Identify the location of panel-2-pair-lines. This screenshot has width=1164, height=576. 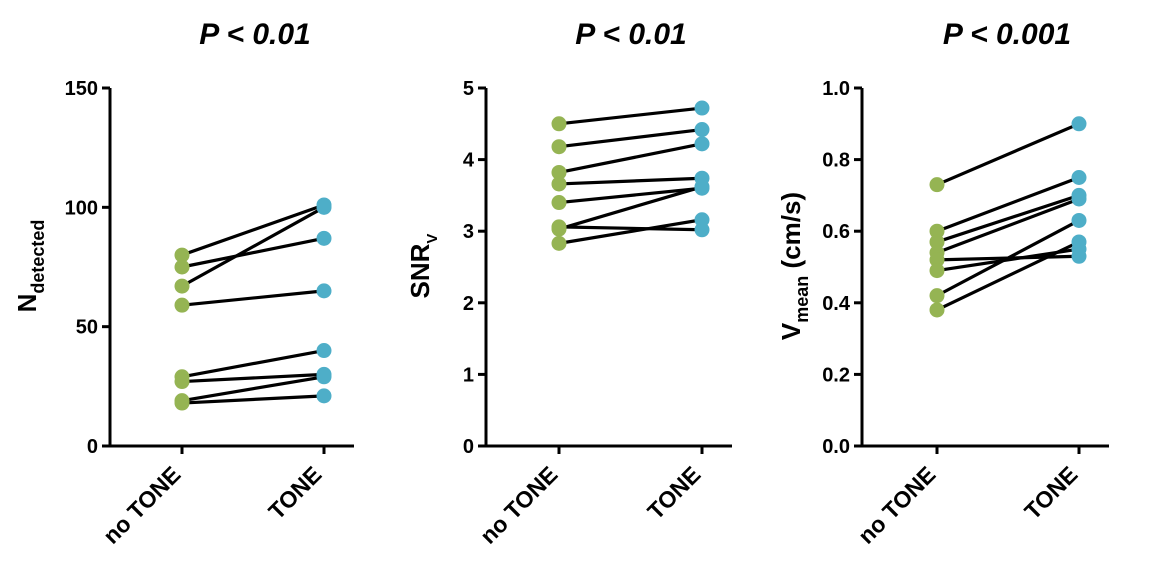
(630, 175).